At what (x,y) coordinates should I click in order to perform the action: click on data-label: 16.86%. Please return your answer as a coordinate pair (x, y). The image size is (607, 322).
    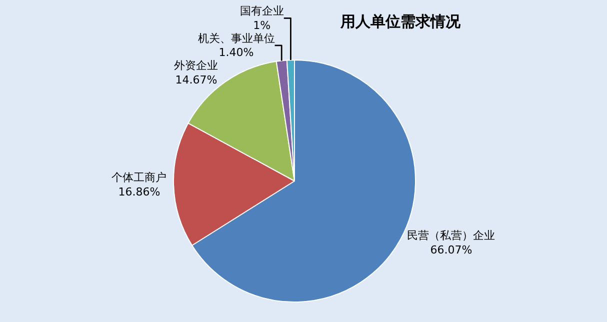
    Looking at the image, I should click on (139, 191).